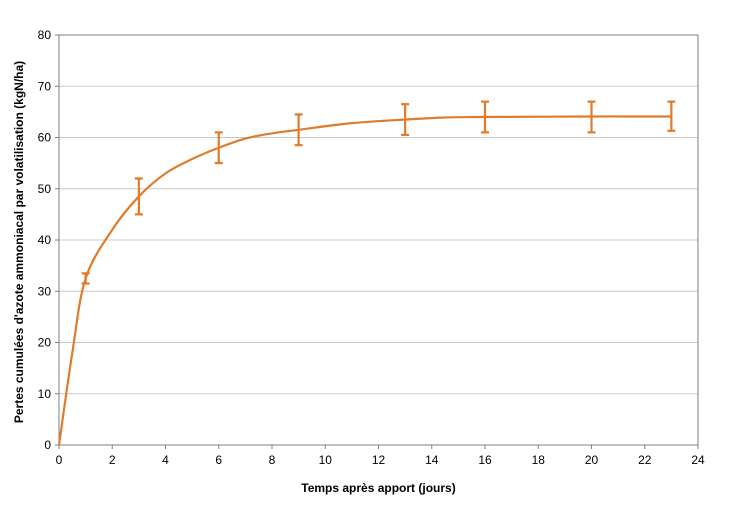  What do you see at coordinates (45, 240) in the screenshot?
I see `y-tick-label: 40` at bounding box center [45, 240].